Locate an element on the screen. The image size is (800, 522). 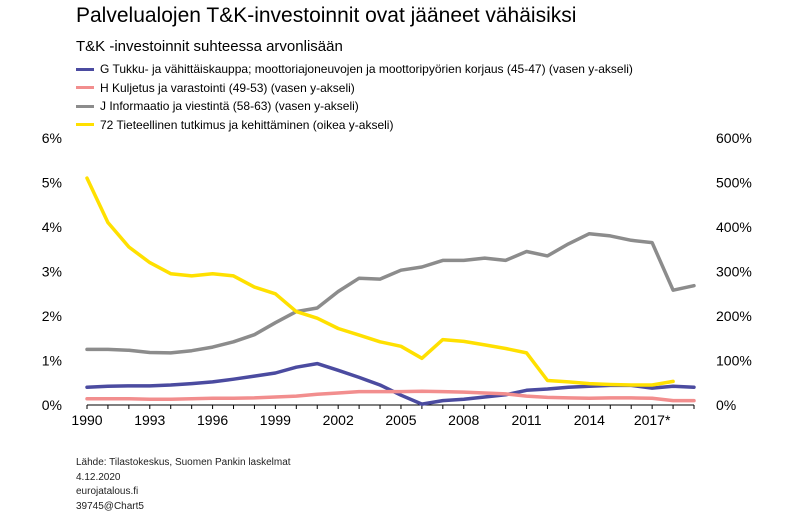
y-right-tick-label: 0% is located at coordinates (726, 405).